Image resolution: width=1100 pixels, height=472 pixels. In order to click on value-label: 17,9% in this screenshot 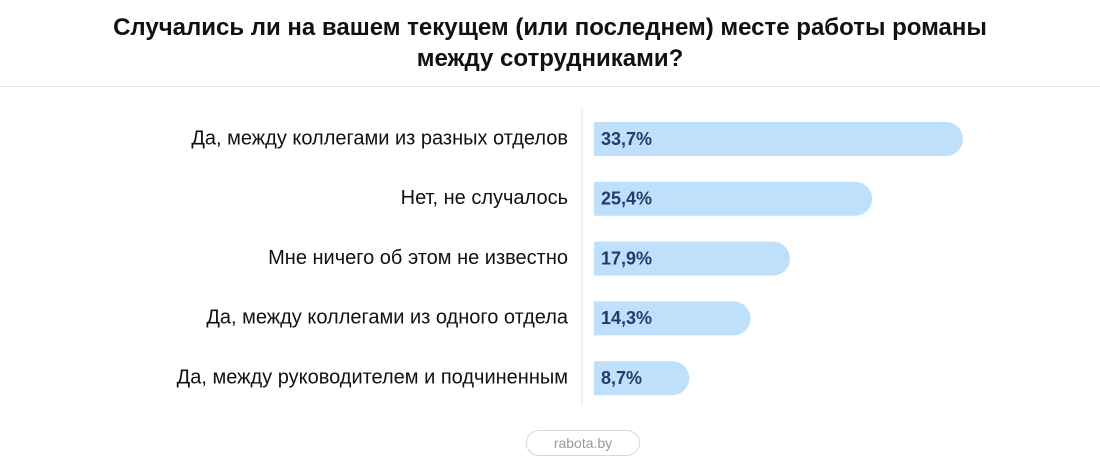, I will do `click(626, 258)`.